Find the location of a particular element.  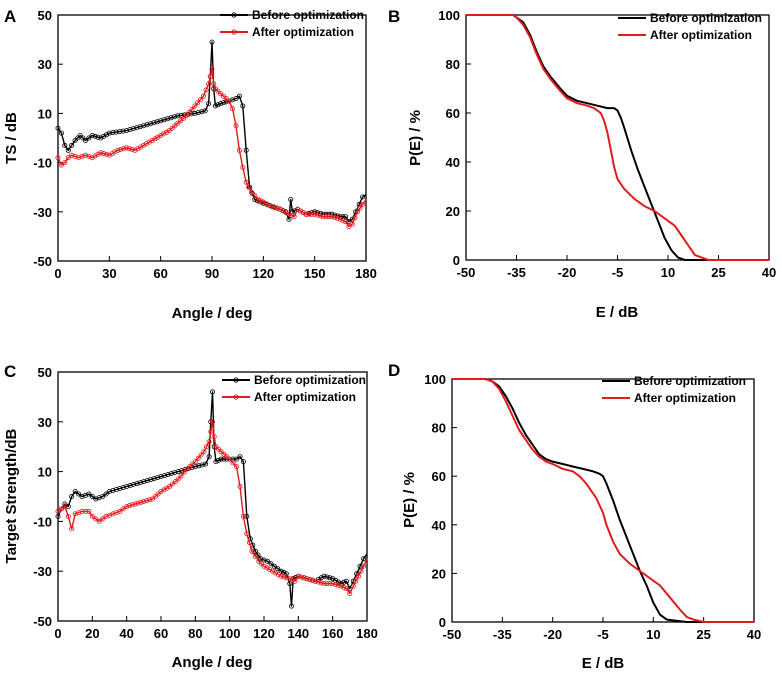

x-tick-label: 0 is located at coordinates (57, 633).